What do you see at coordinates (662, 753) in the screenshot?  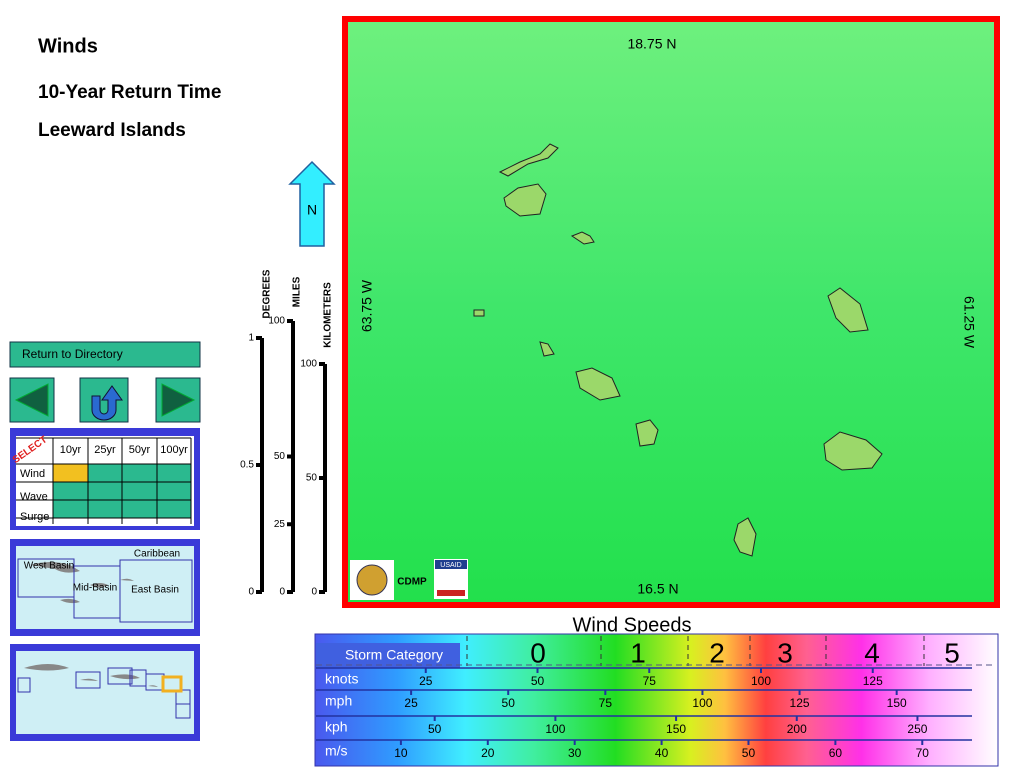 I see `unit-tick-label: 40` at bounding box center [662, 753].